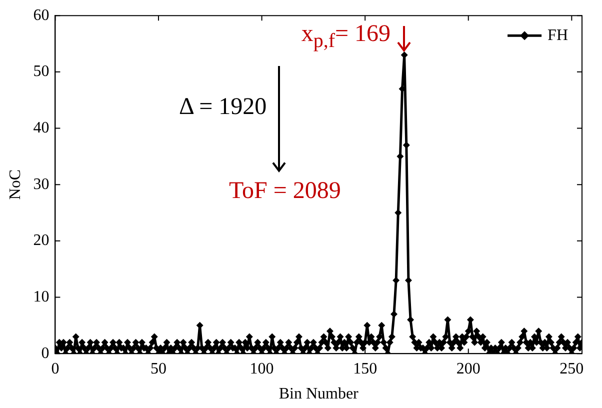 Image resolution: width=602 pixels, height=408 pixels. What do you see at coordinates (15, 184) in the screenshot?
I see `y-axis-title: NoC` at bounding box center [15, 184].